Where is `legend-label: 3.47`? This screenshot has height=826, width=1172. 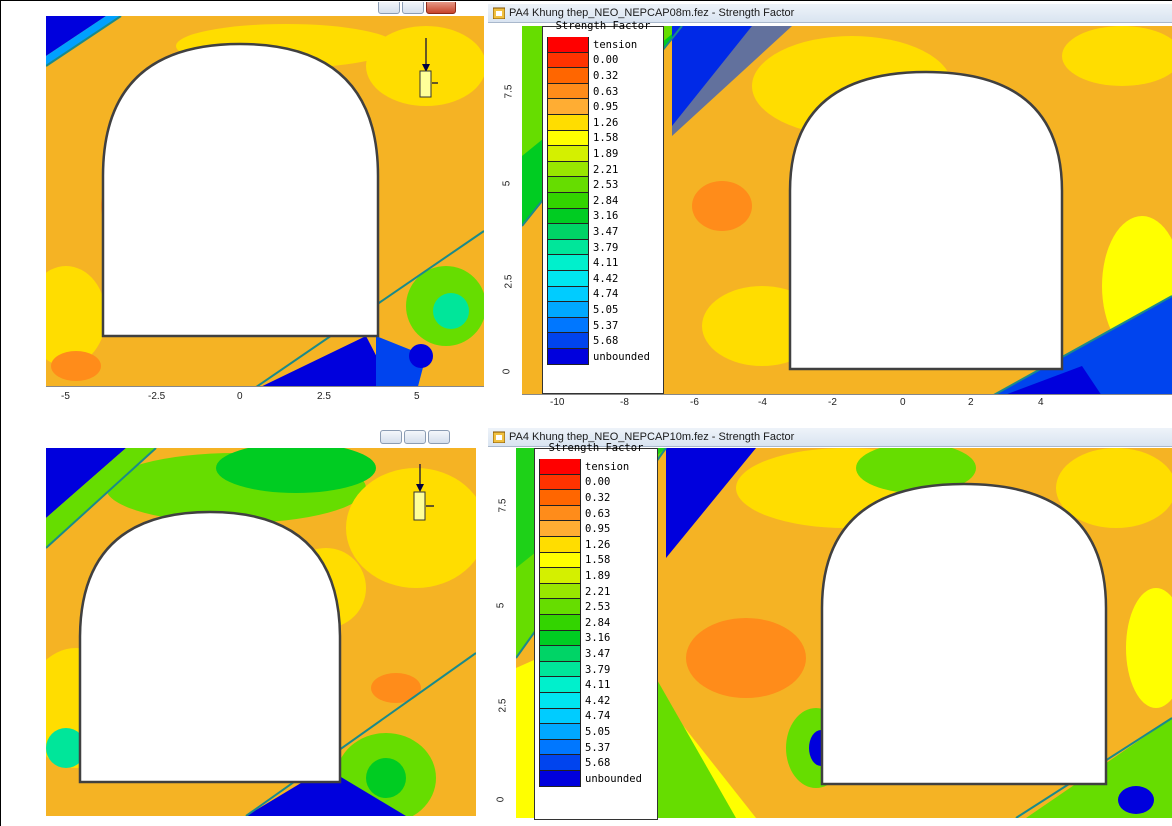
legend-label: 3.47 is located at coordinates (606, 231).